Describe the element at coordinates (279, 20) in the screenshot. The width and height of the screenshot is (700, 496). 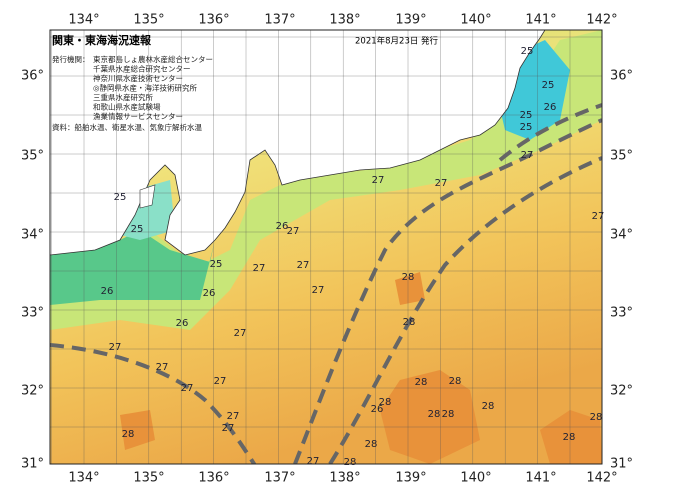
I see `lon-label-top: 137°` at that location.